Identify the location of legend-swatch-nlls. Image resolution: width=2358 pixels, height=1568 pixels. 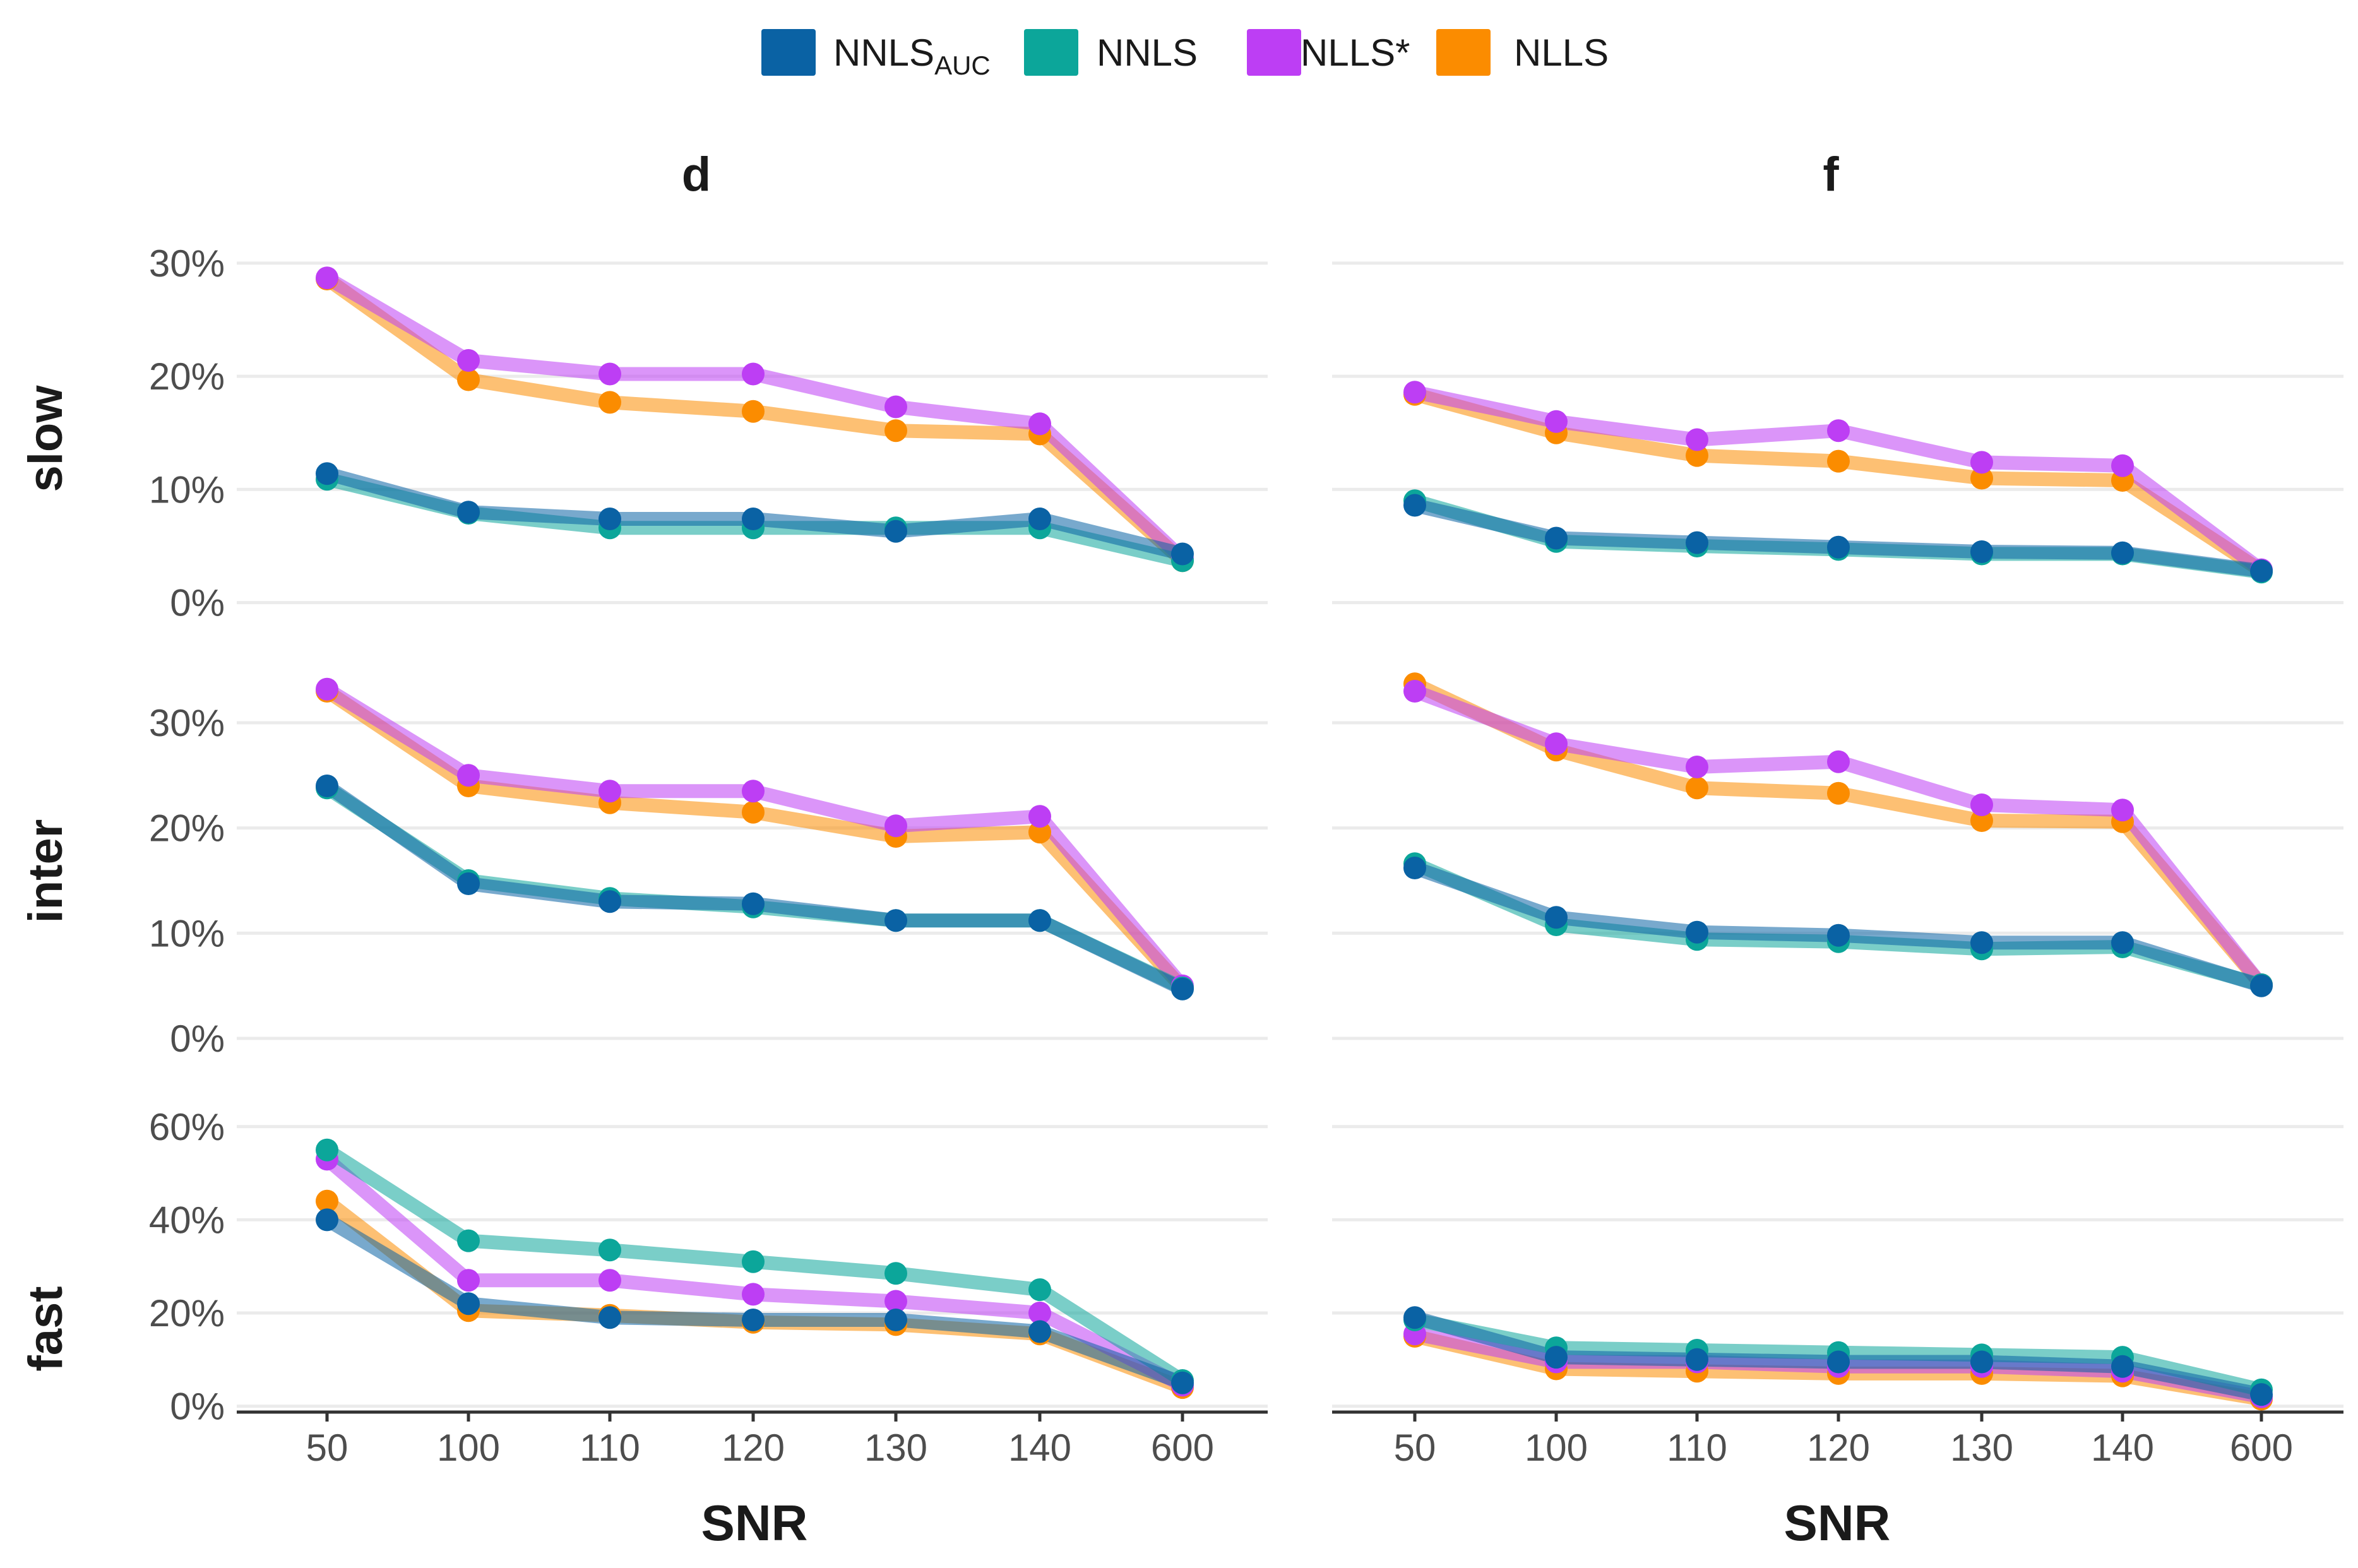
(1463, 53).